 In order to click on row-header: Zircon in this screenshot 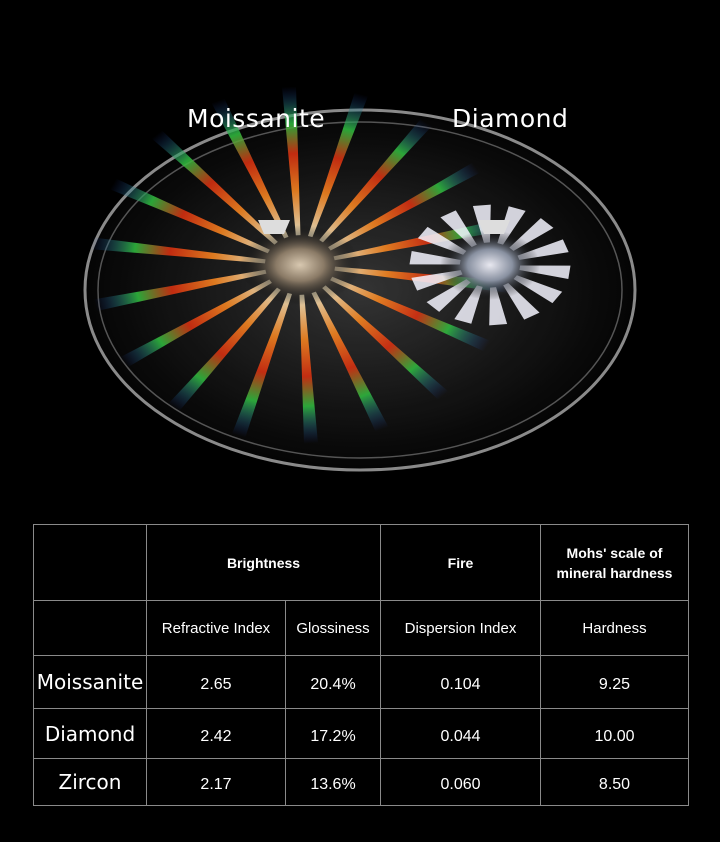, I will do `click(90, 782)`.